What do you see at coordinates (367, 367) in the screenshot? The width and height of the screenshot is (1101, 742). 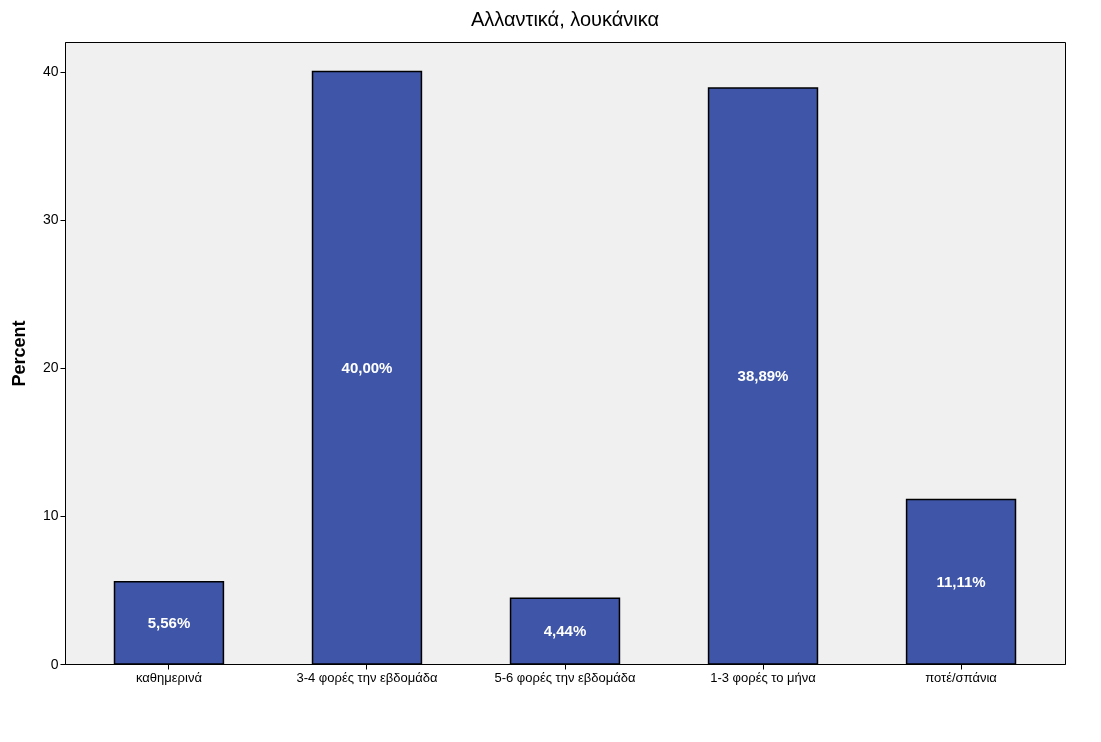 I see `data-label: 40,00%` at bounding box center [367, 367].